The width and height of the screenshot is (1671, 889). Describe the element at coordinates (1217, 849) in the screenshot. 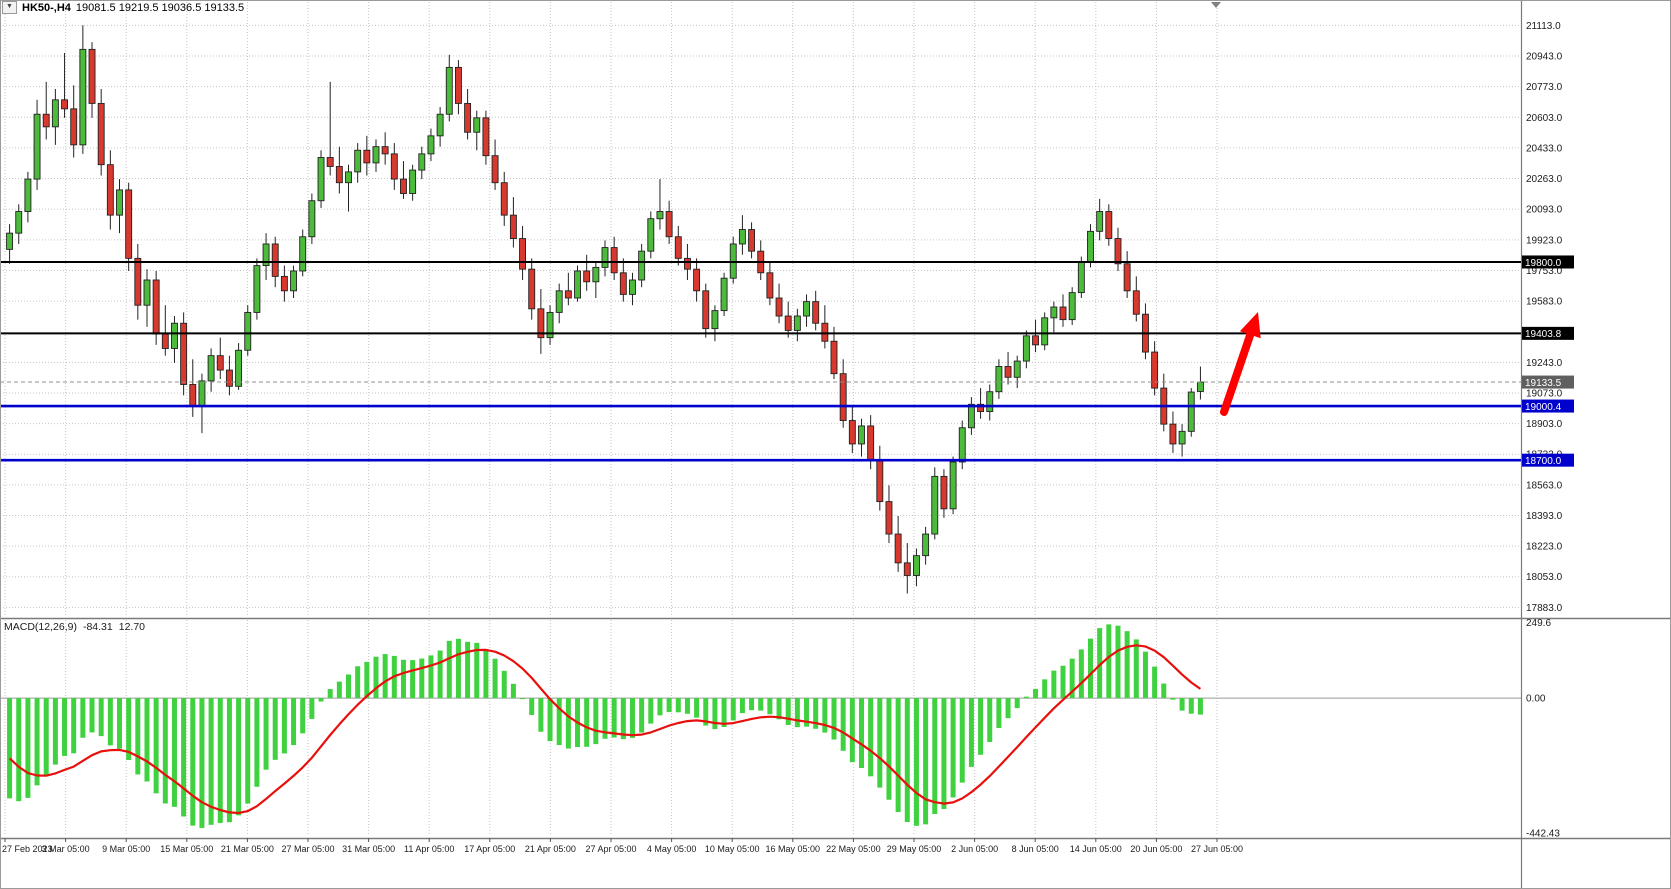

I see `time-axis-label: 27 Jun 05:00` at that location.